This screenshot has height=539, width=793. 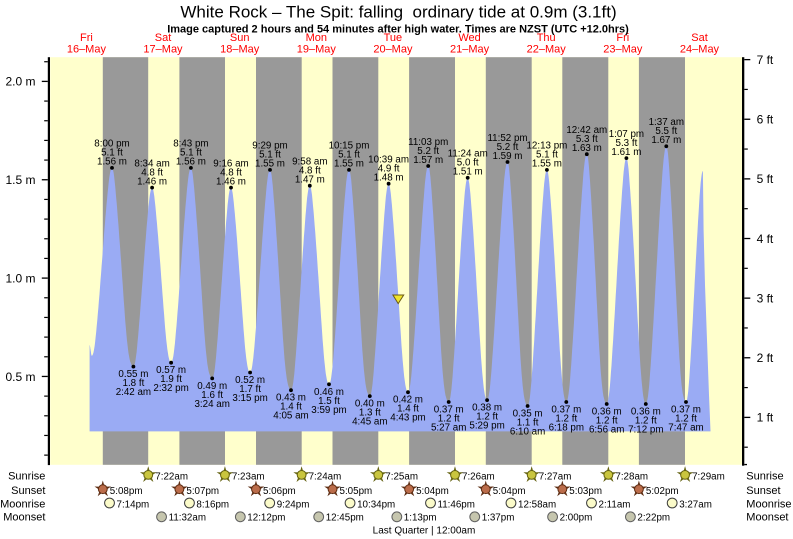 I want to click on svg-text: 4.9 ft, so click(x=389, y=169).